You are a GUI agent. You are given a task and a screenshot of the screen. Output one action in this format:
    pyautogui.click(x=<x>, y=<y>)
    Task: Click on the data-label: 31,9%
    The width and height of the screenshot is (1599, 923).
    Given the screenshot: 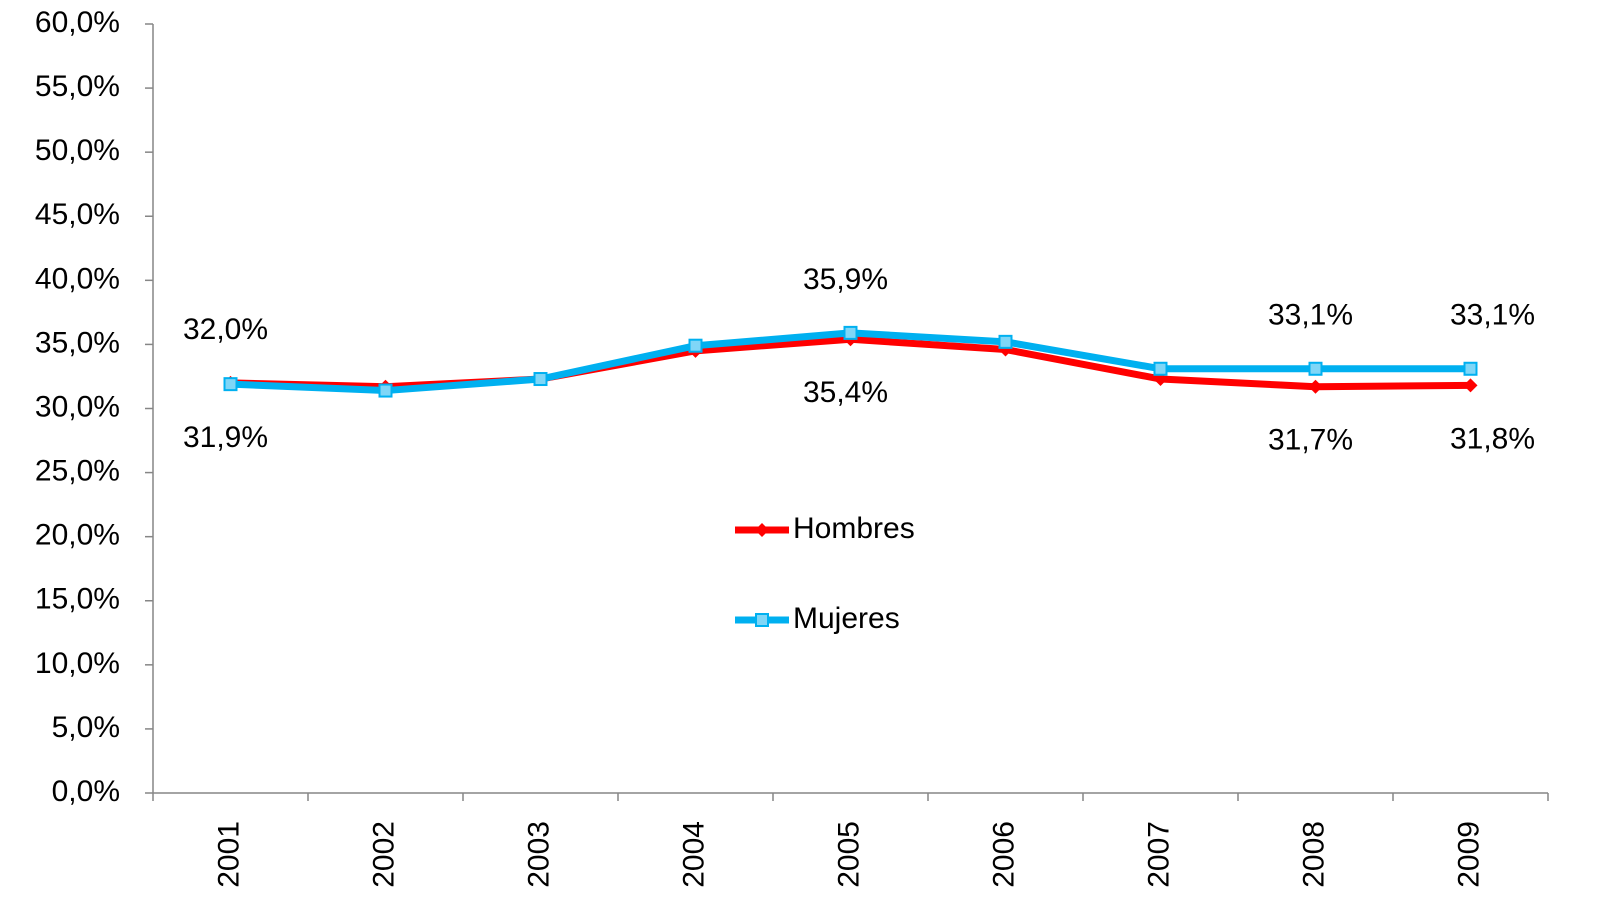 What is the action you would take?
    pyautogui.click(x=225, y=437)
    